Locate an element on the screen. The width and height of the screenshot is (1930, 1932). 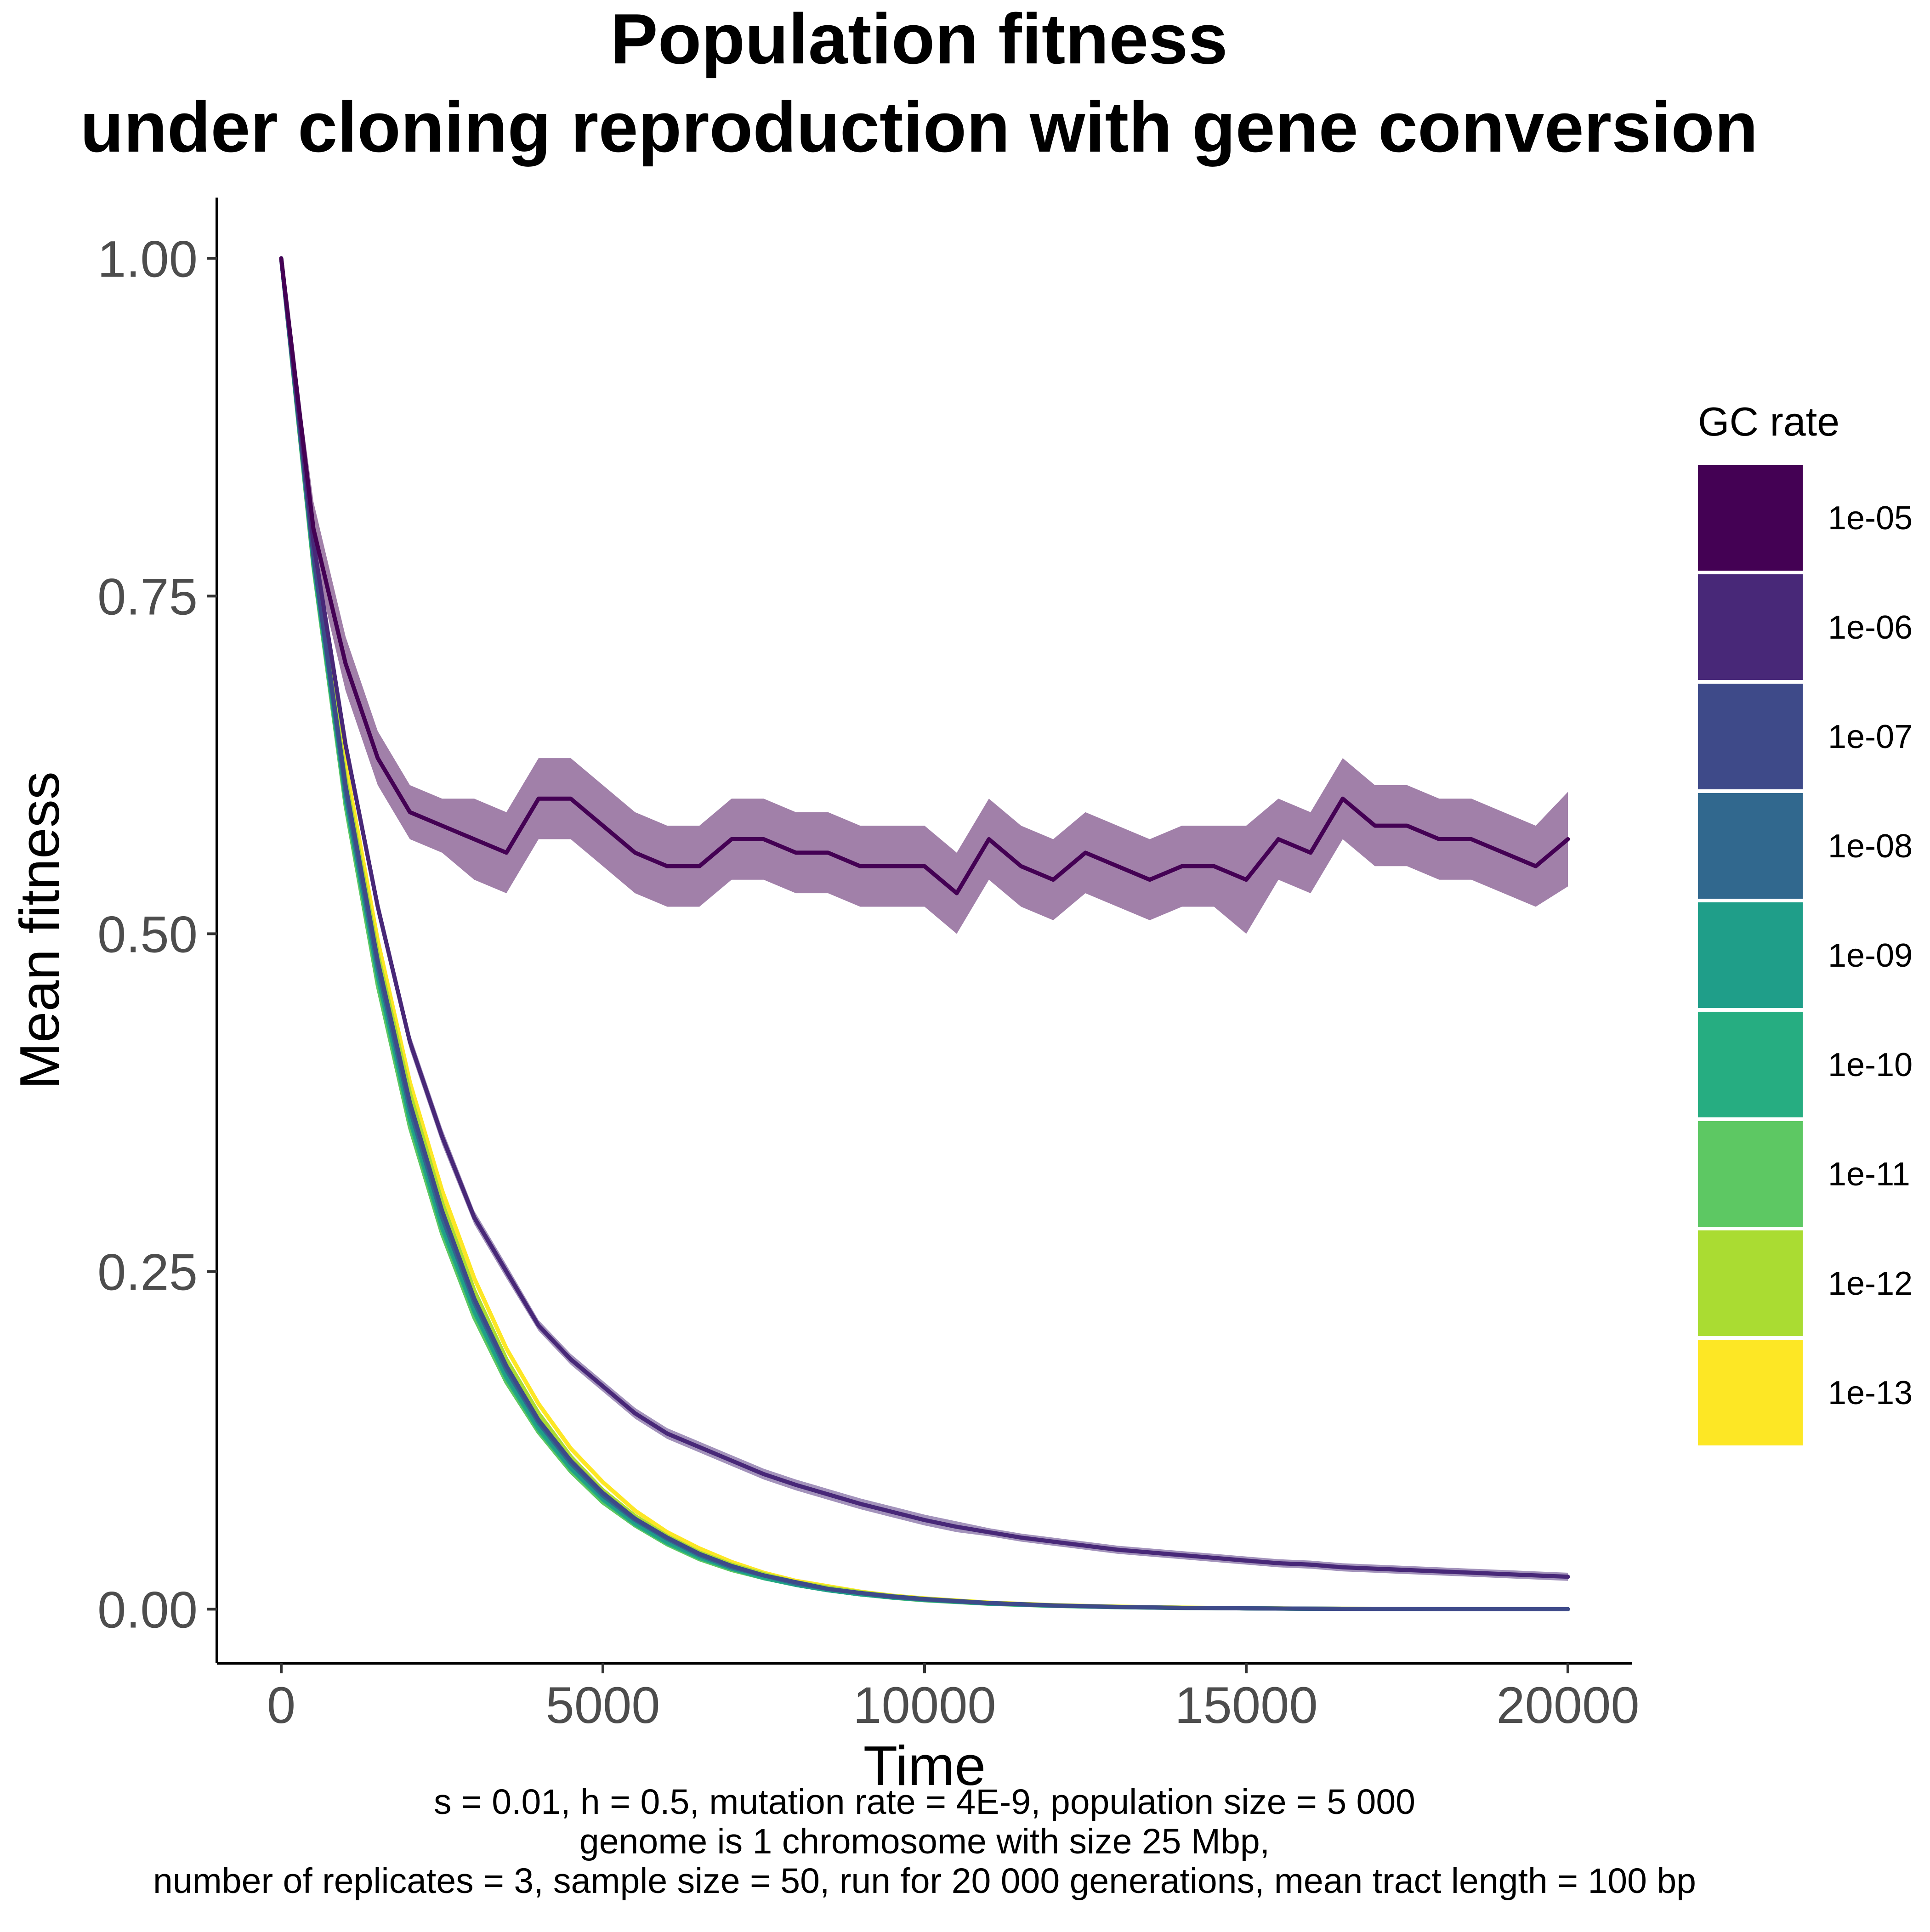
legend-label: 1e-10 is located at coordinates (1871, 1065).